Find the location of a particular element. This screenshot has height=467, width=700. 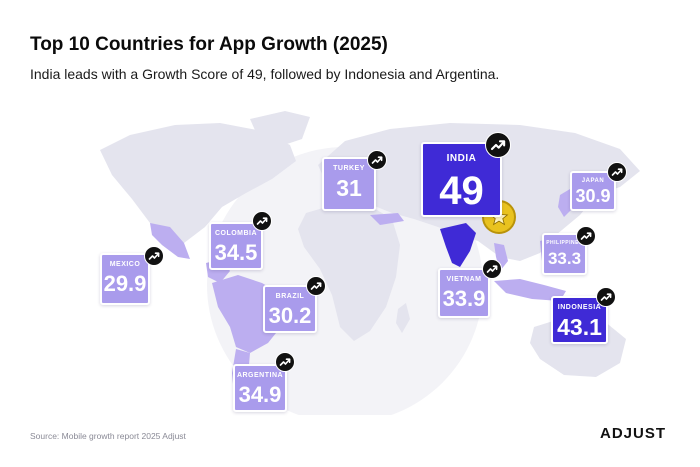

growth-score-value: 30.9 is located at coordinates (593, 196).